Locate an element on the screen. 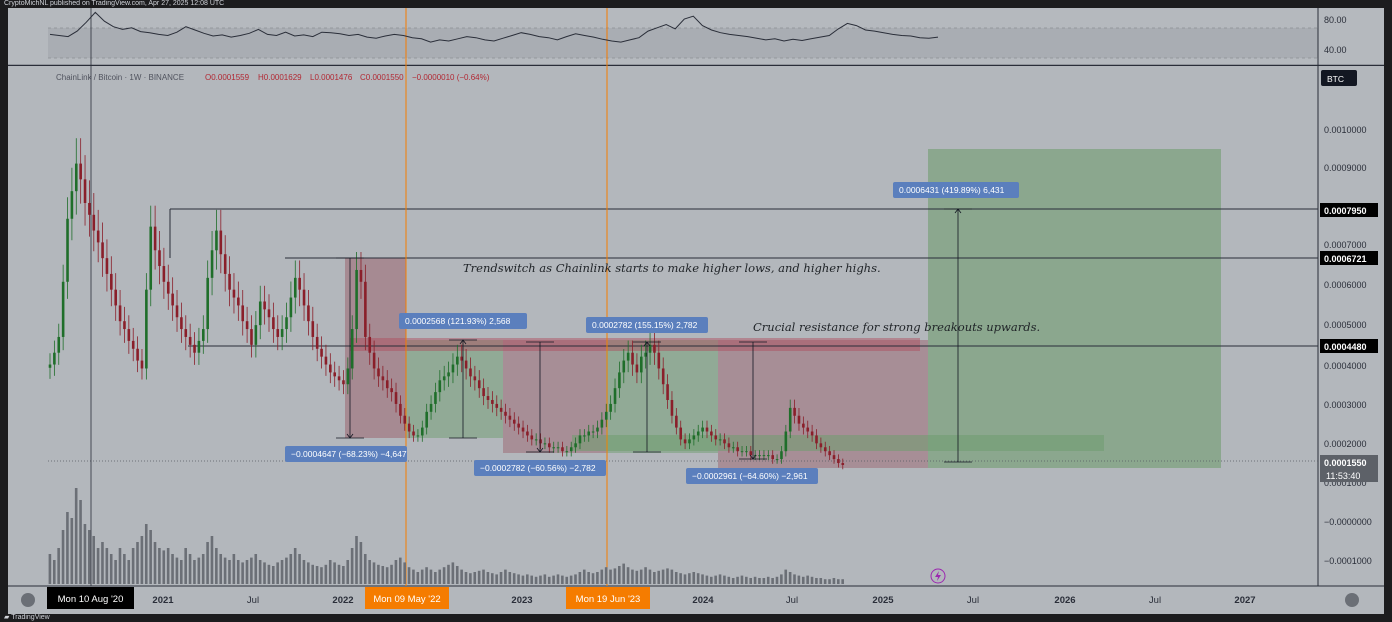 The image size is (1392, 622). time-tick-6: 2025 is located at coordinates (883, 600).